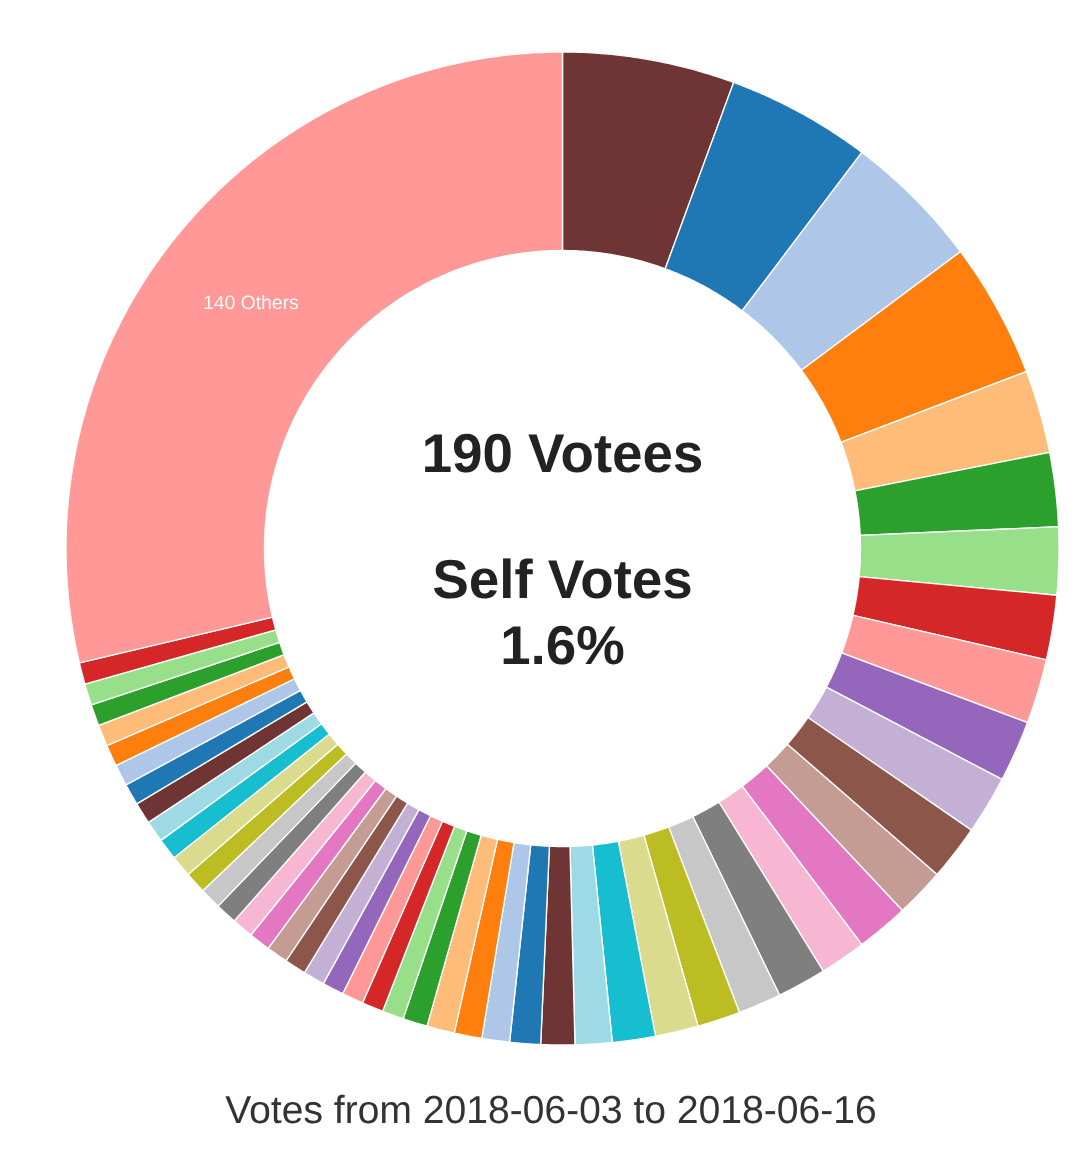 This screenshot has width=1092, height=1152. What do you see at coordinates (563, 453) in the screenshot?
I see `text: 190 Votees` at bounding box center [563, 453].